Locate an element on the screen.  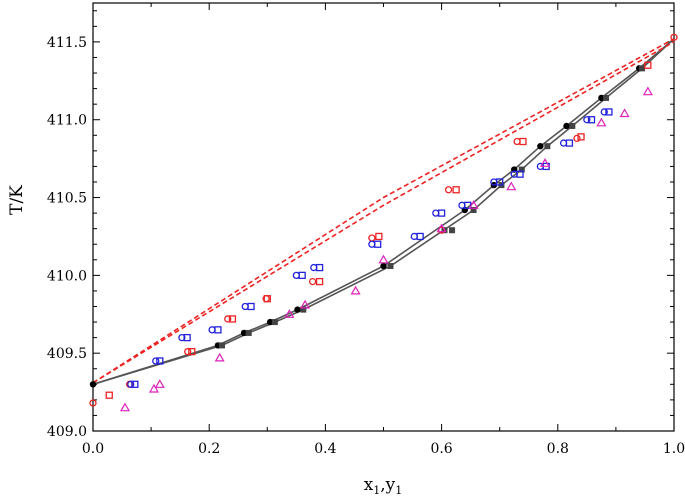
x-tick-label: 0.4 is located at coordinates (325, 449).